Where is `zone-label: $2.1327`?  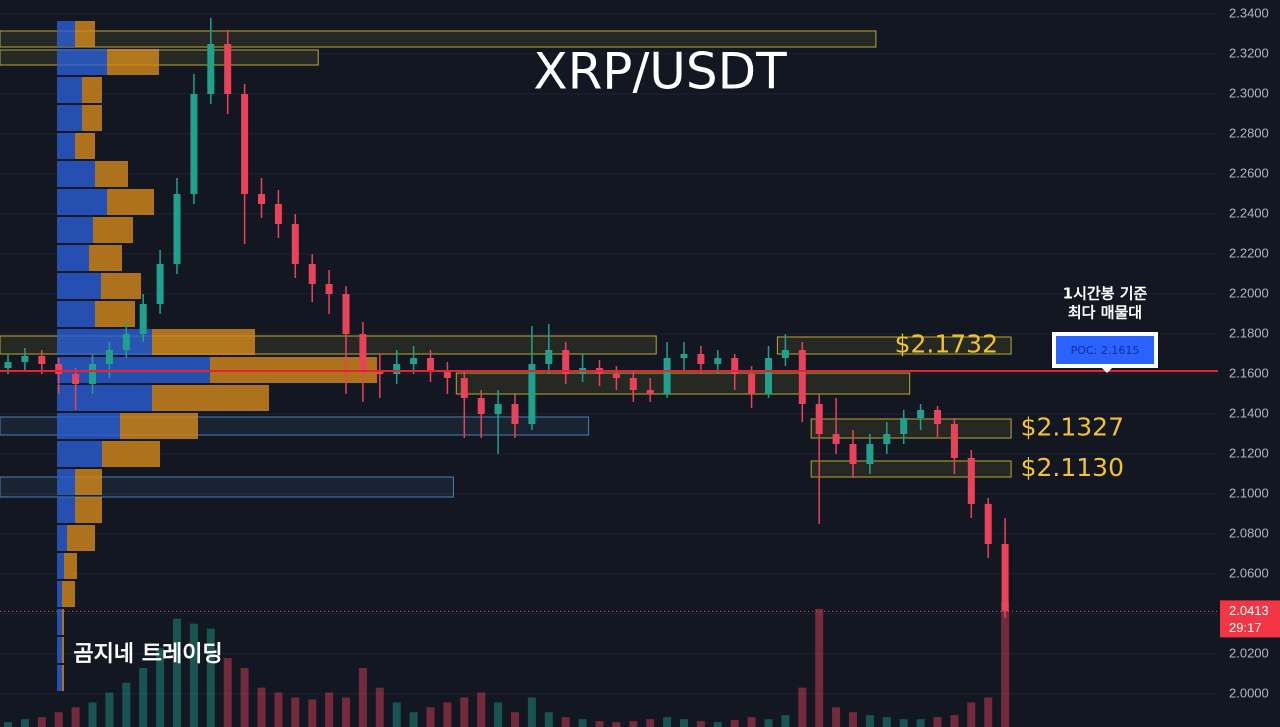
zone-label: $2.1327 is located at coordinates (1072, 427).